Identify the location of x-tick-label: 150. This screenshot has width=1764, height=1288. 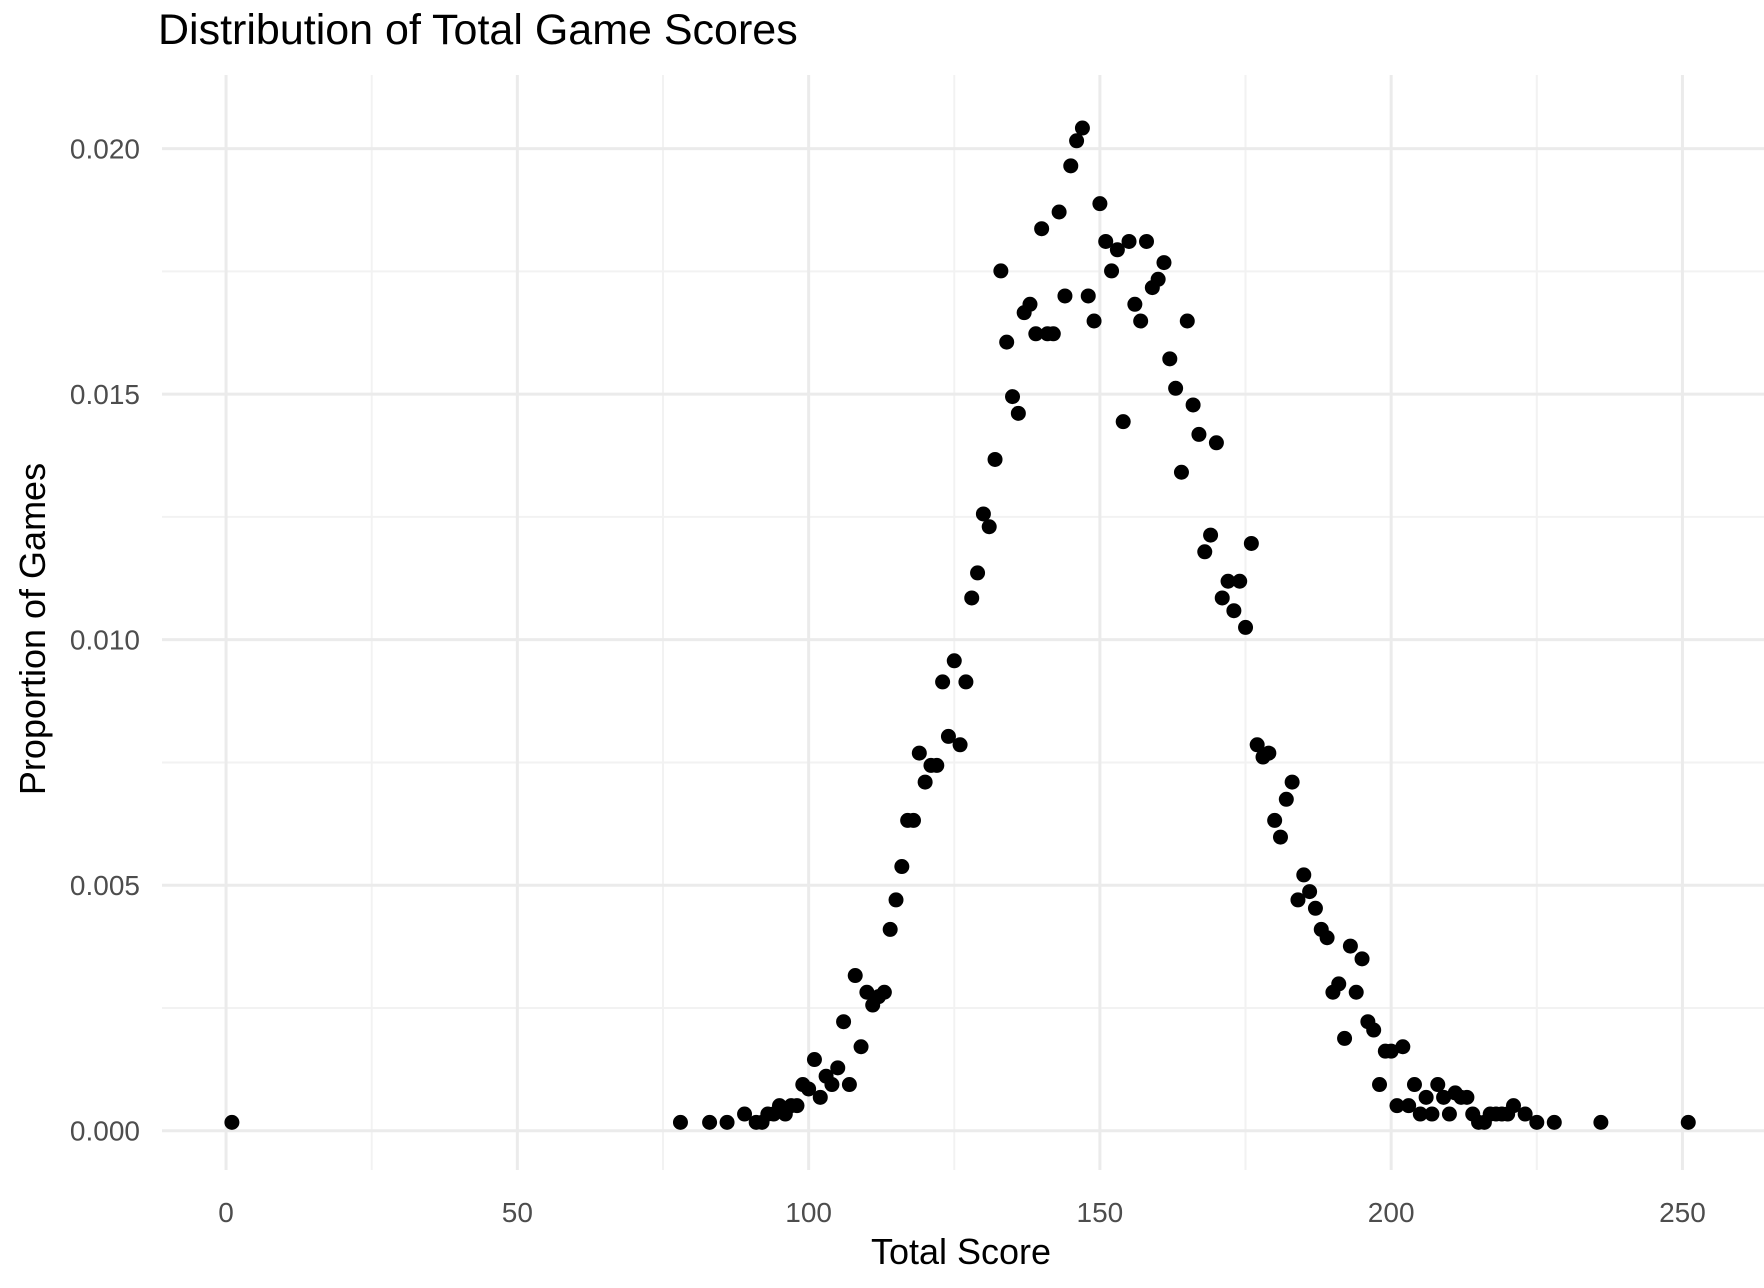
(1100, 1212).